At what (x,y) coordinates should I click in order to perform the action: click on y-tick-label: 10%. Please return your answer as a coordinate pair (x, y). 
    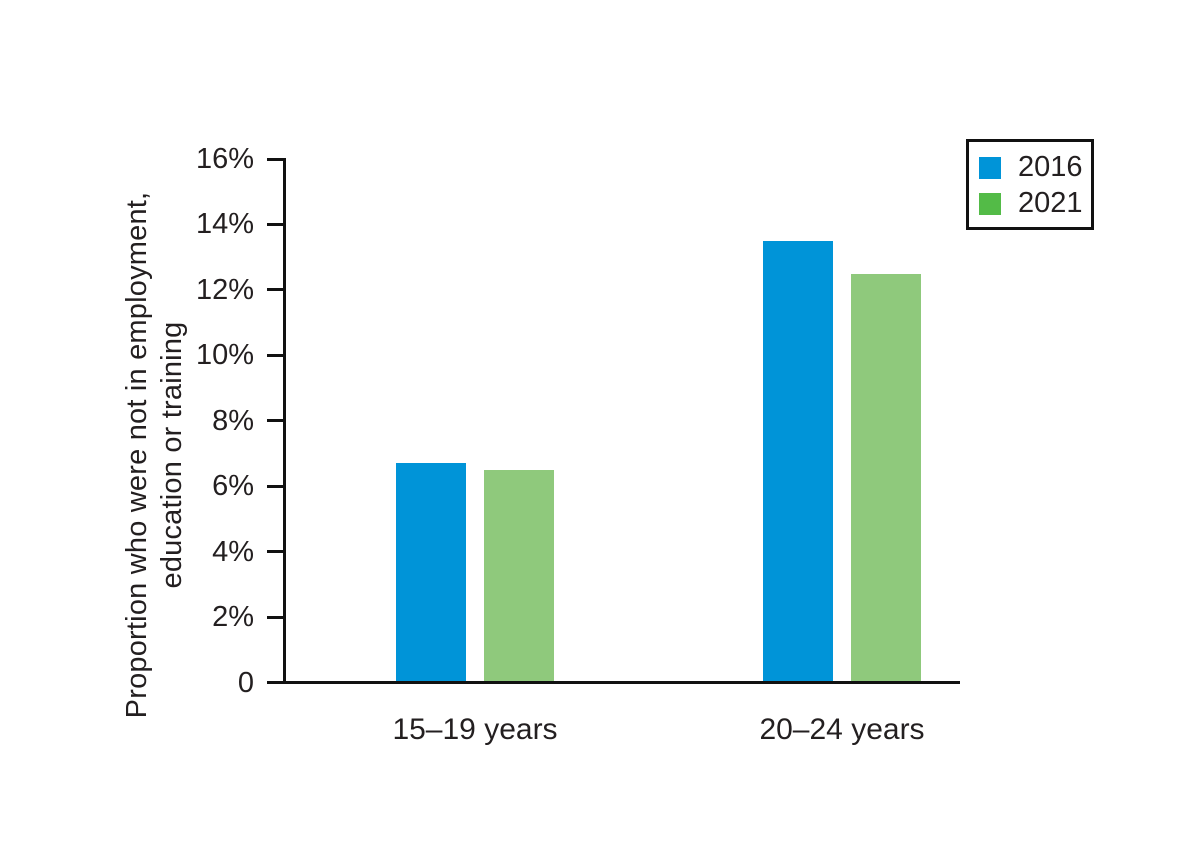
    Looking at the image, I should click on (224, 355).